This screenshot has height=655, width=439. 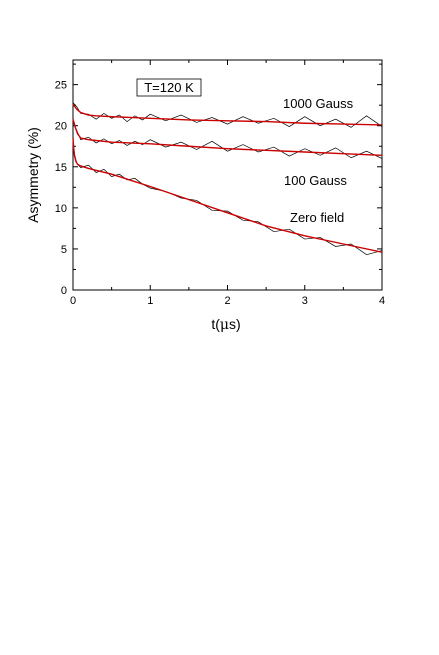 I want to click on x-tick-label: 4, so click(x=382, y=301).